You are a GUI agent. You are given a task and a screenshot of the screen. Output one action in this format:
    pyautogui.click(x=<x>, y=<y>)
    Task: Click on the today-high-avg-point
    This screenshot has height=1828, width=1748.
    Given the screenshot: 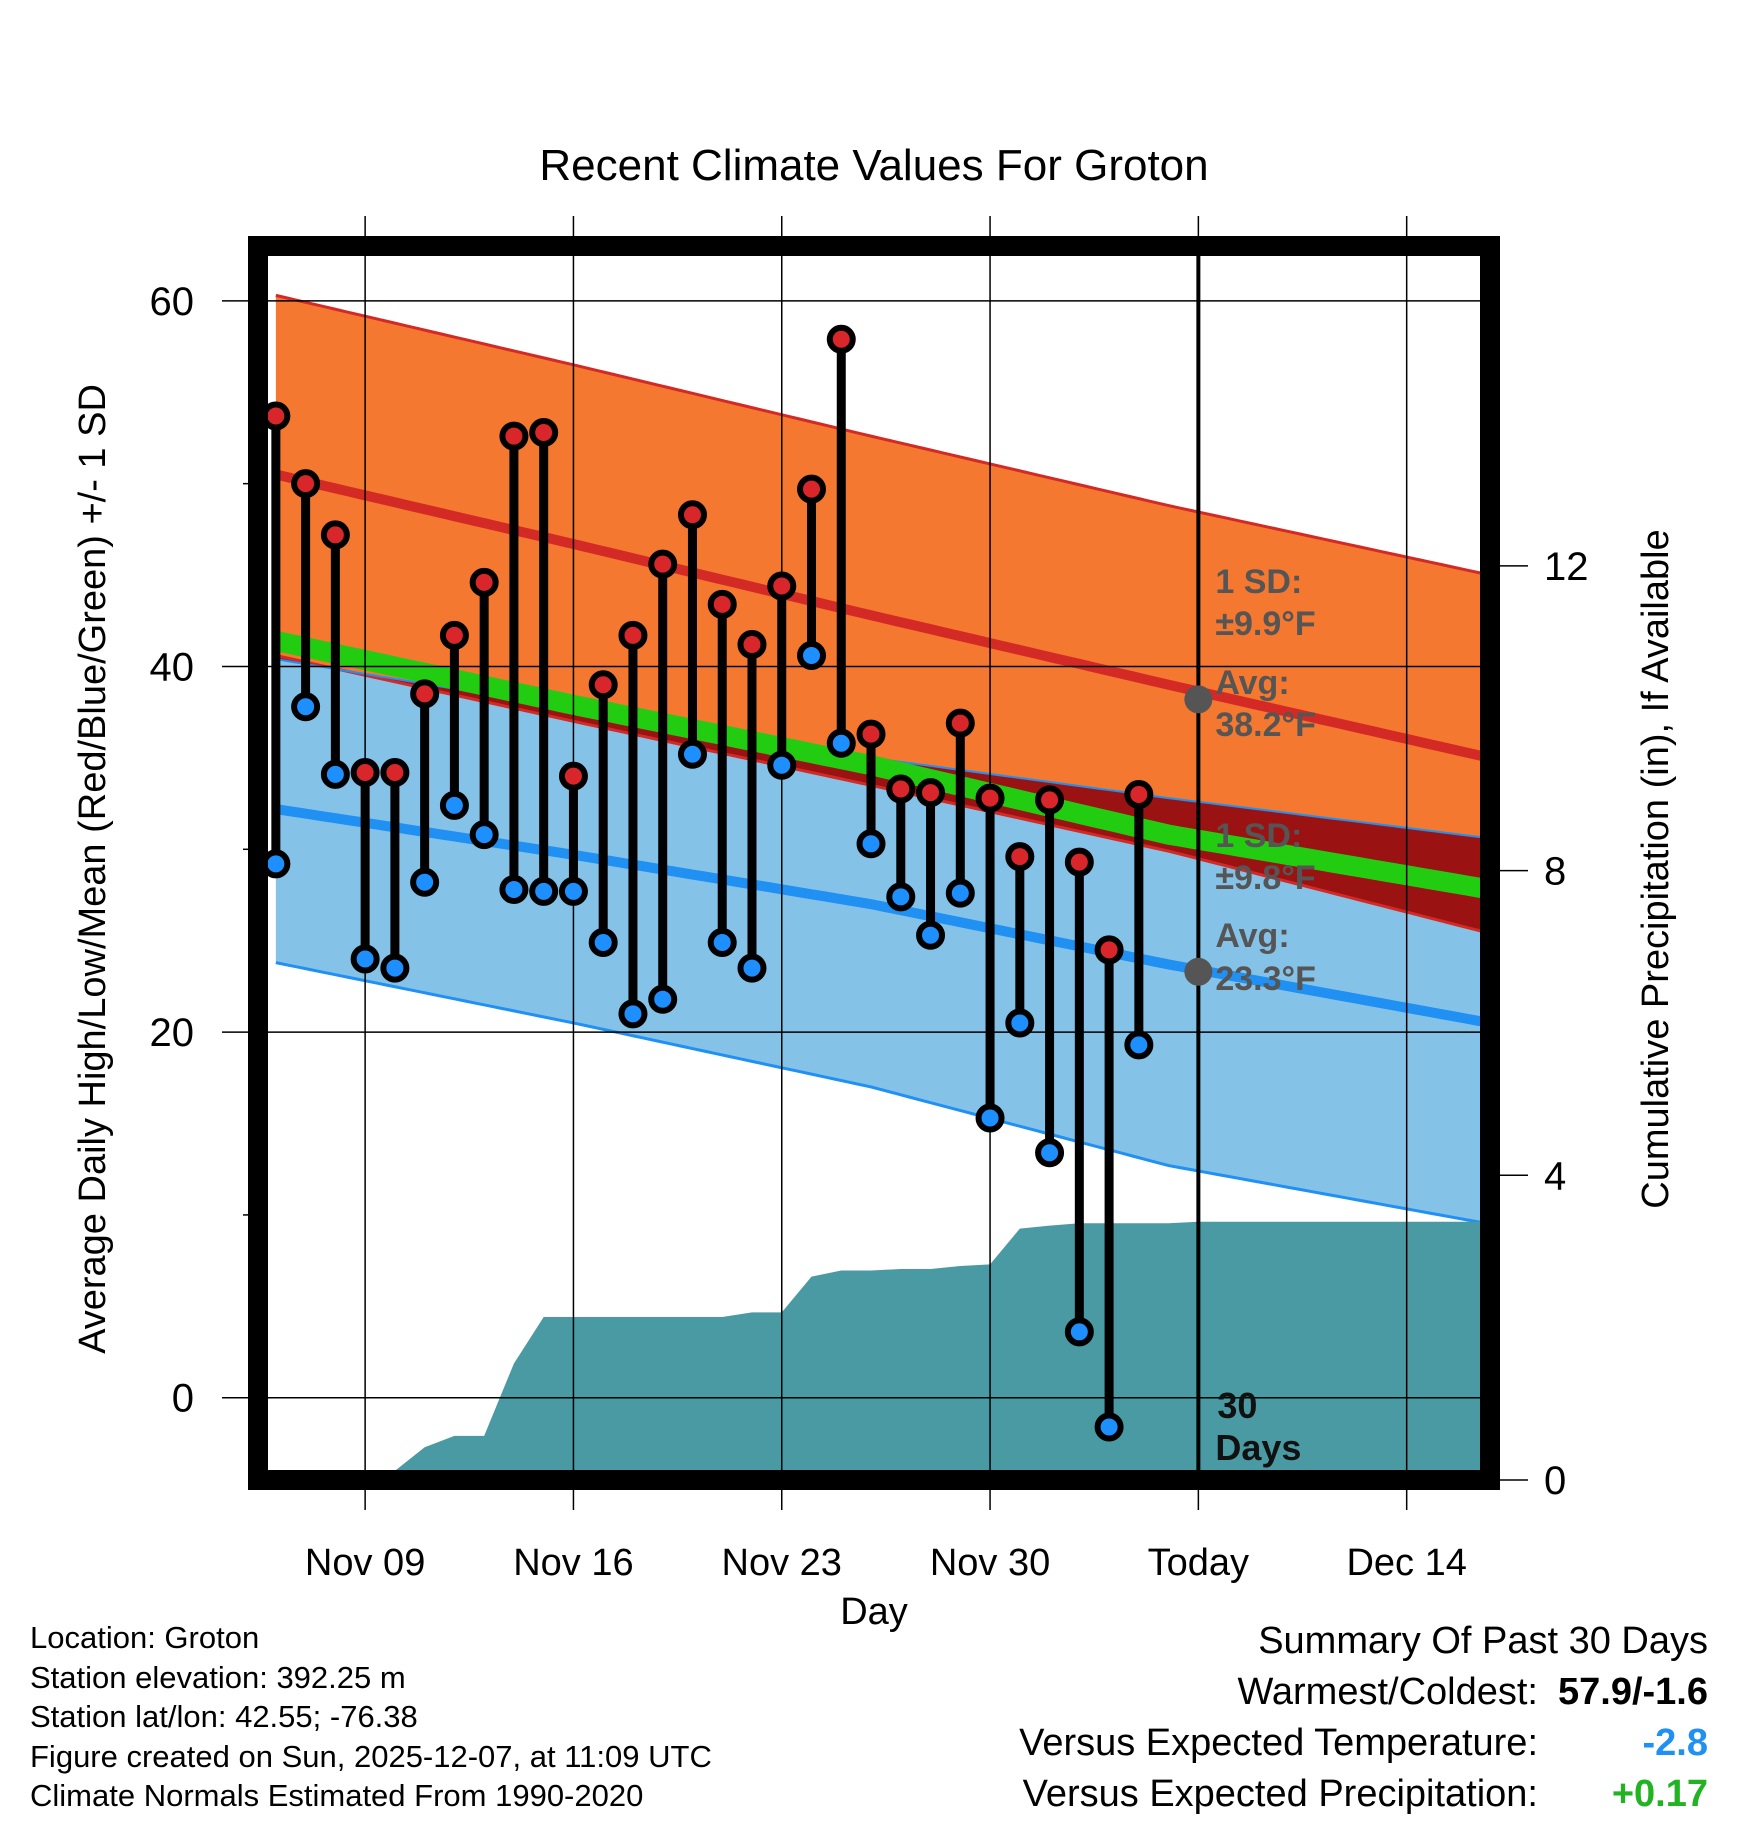 What is the action you would take?
    pyautogui.click(x=1198, y=699)
    